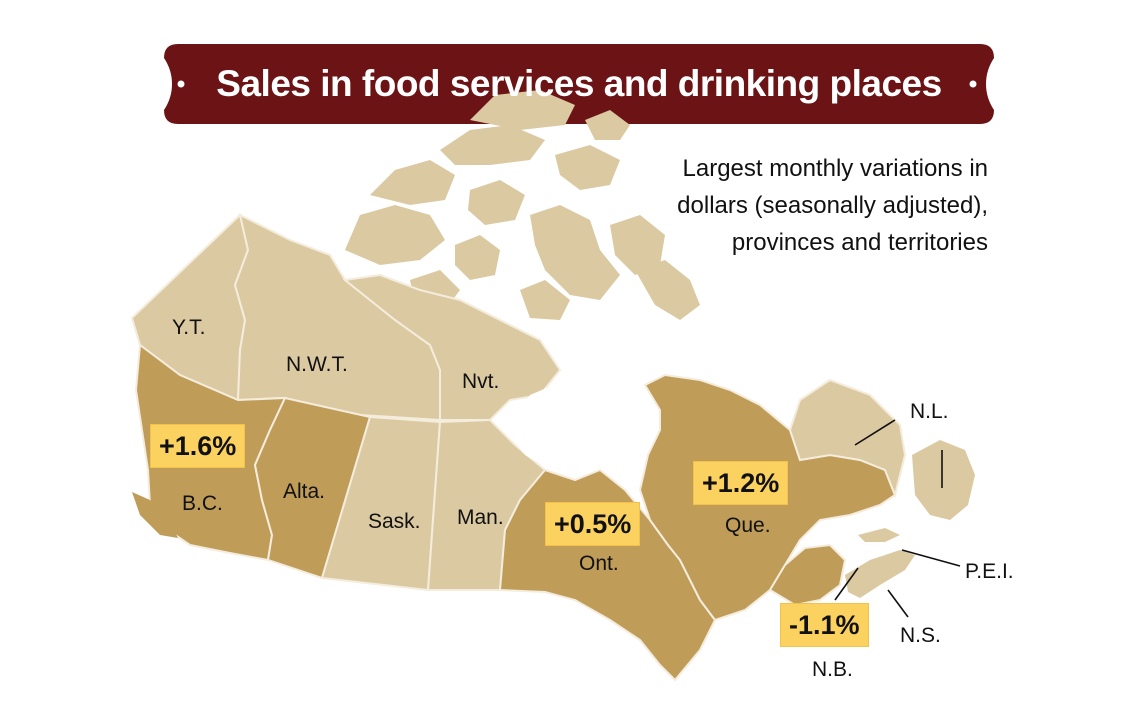 The image size is (1140, 720). What do you see at coordinates (317, 364) in the screenshot?
I see `label-nwt: N.W.T.` at bounding box center [317, 364].